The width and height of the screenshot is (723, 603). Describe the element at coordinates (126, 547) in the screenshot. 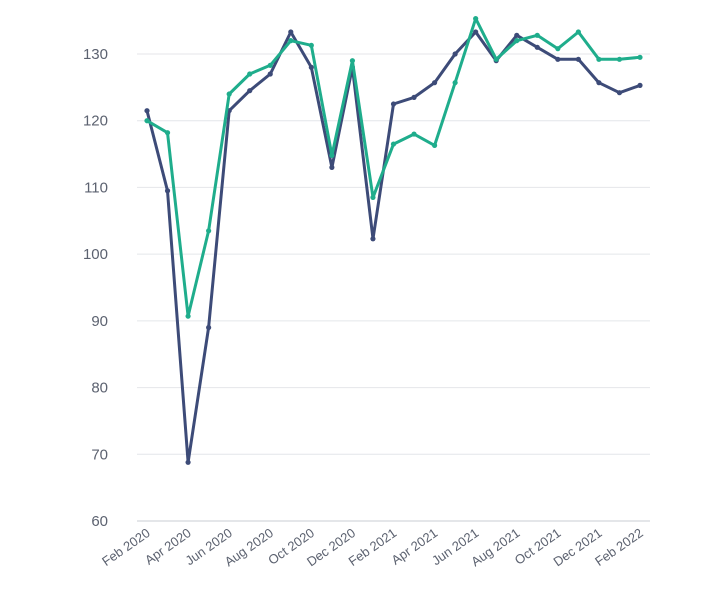

I see `x-tick-label: Feb 2020` at that location.